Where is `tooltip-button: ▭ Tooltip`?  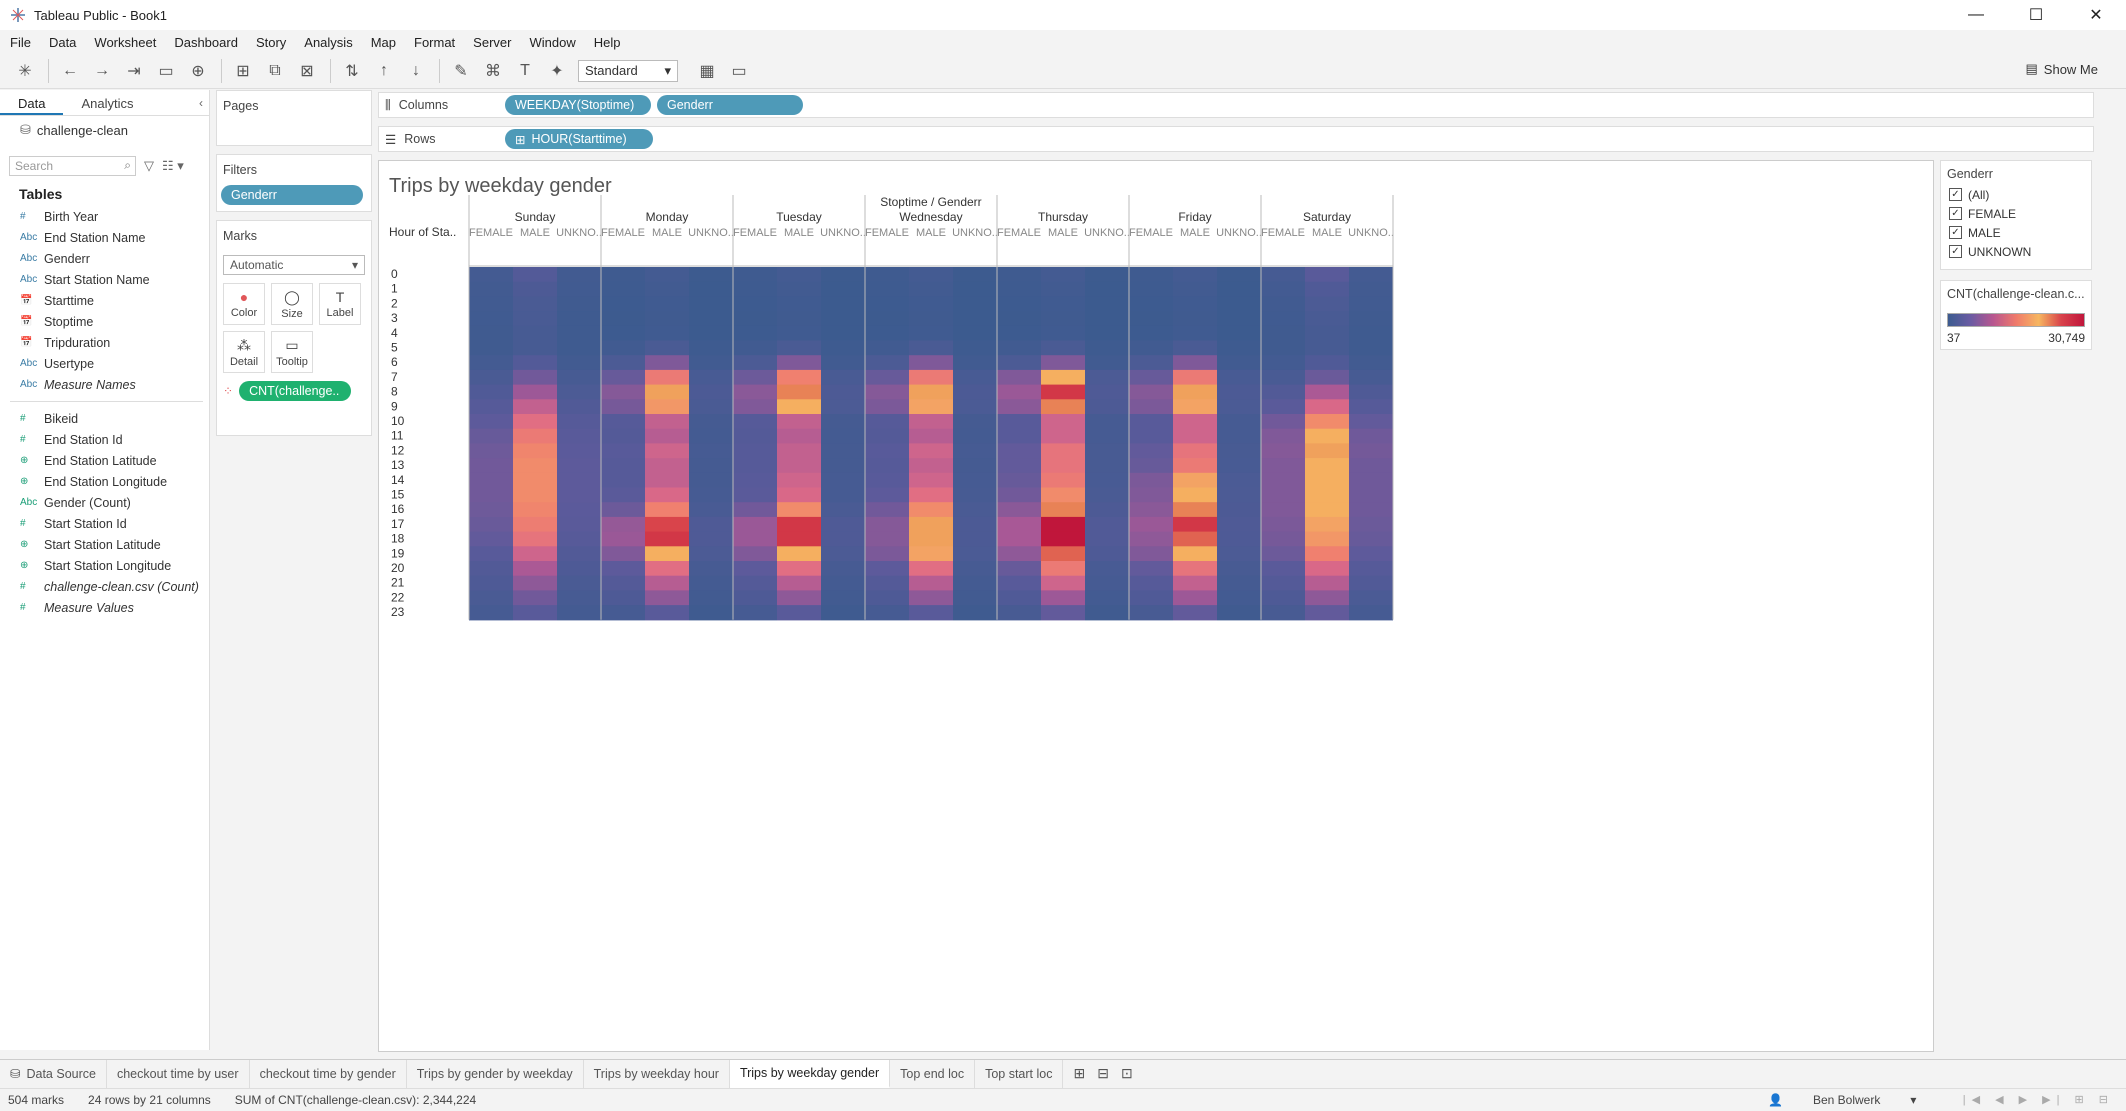
tooltip-button: ▭ Tooltip is located at coordinates (292, 352).